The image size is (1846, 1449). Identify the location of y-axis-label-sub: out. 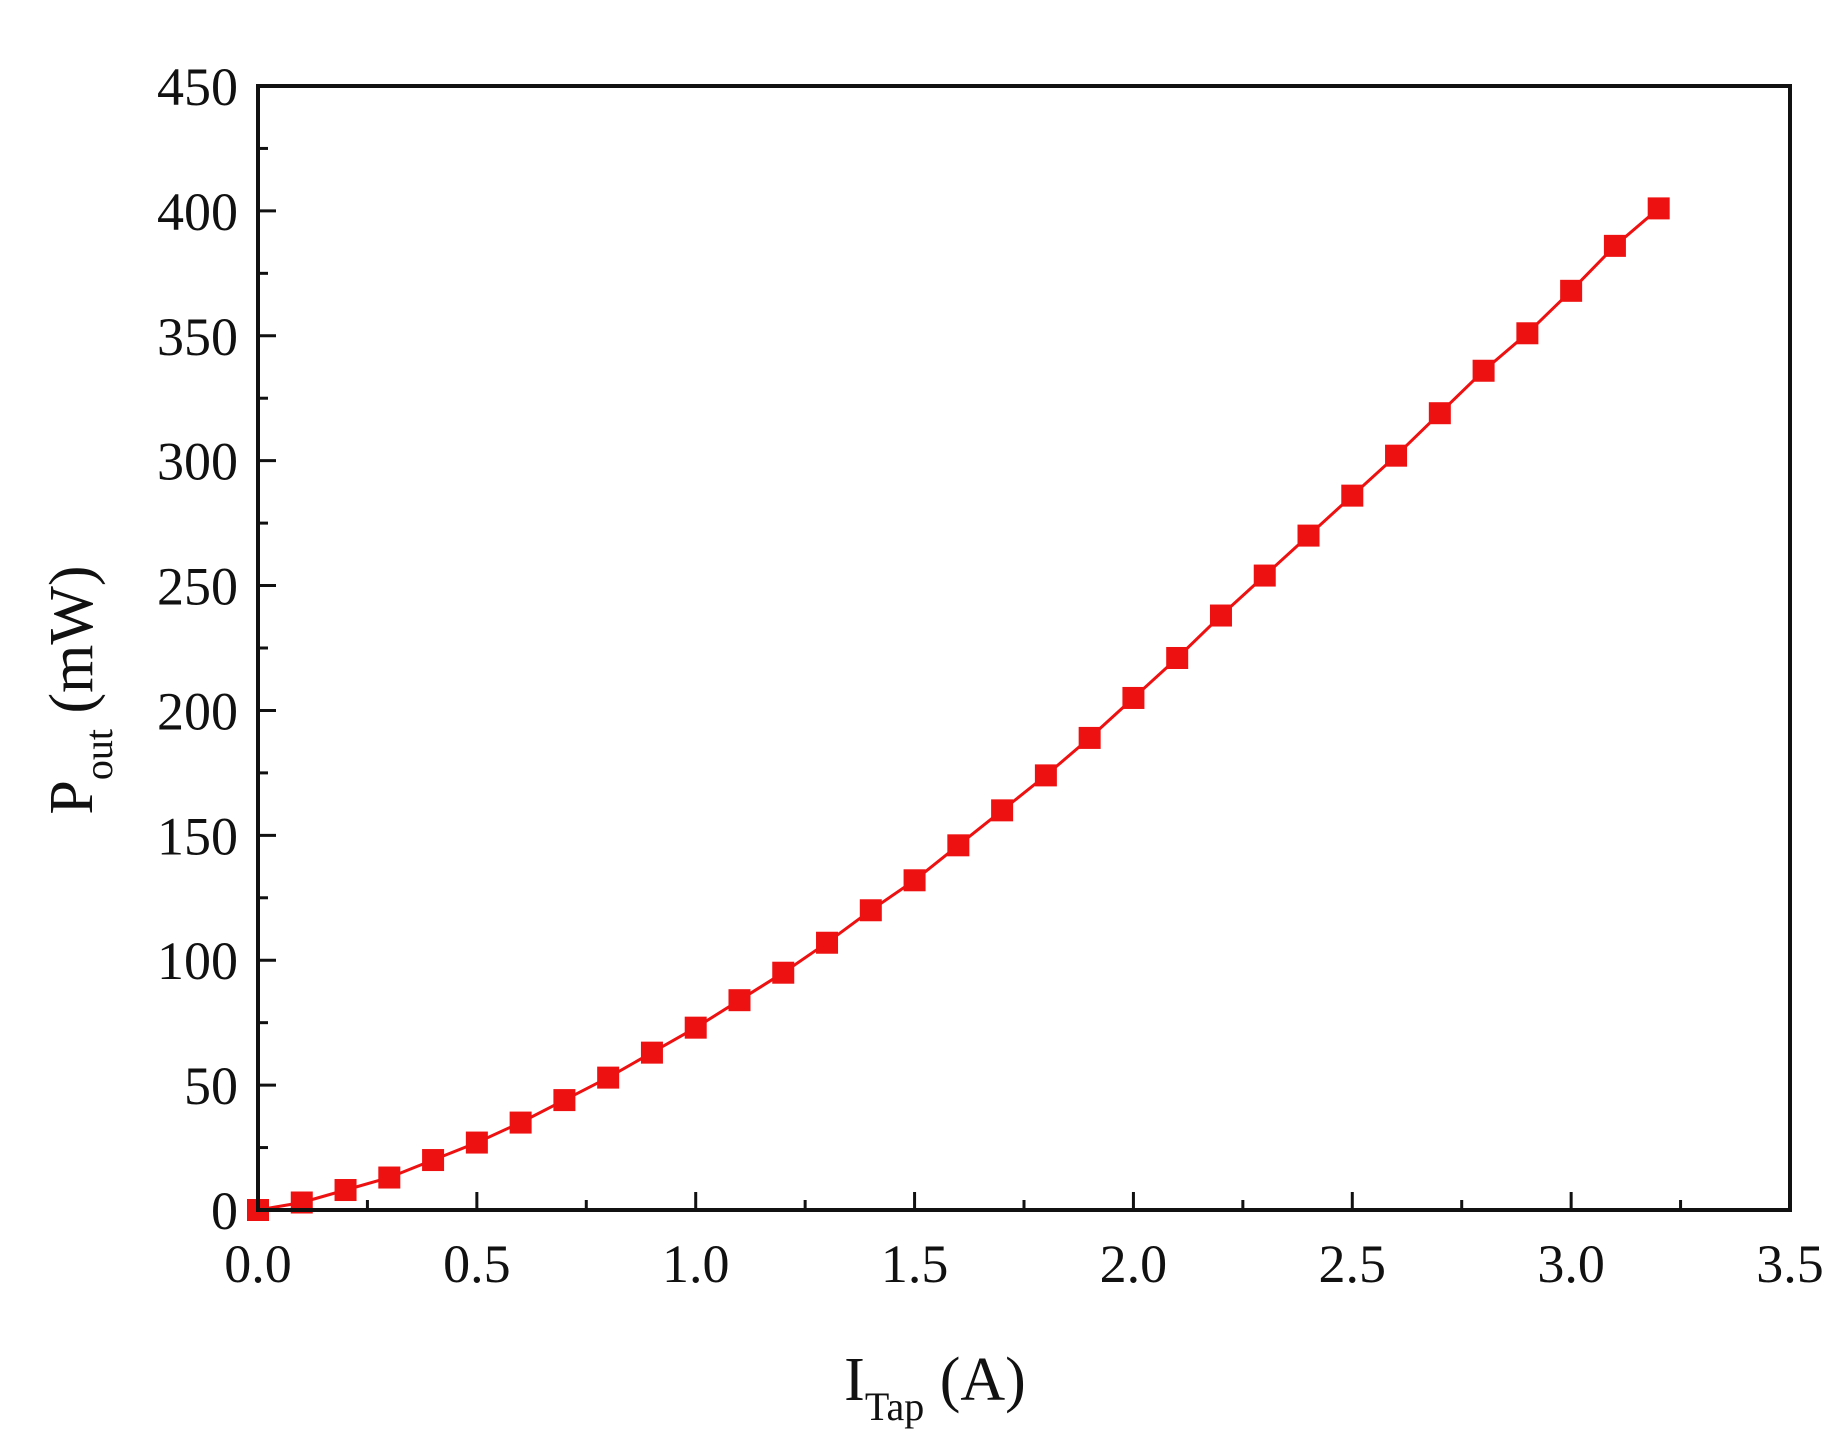
(98, 754).